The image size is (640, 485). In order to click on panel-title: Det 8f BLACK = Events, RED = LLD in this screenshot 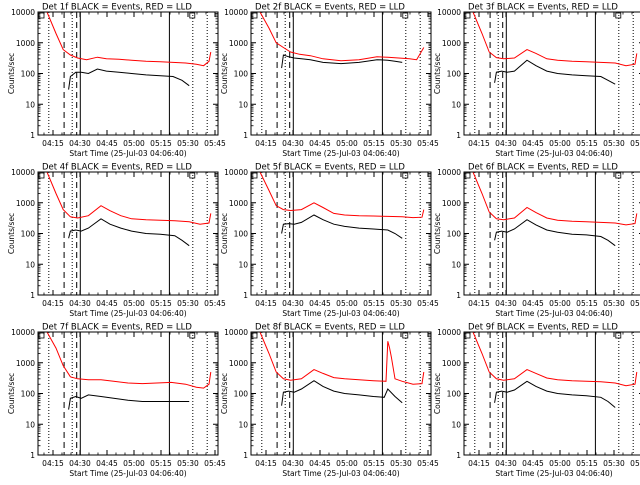, I will do `click(330, 328)`.